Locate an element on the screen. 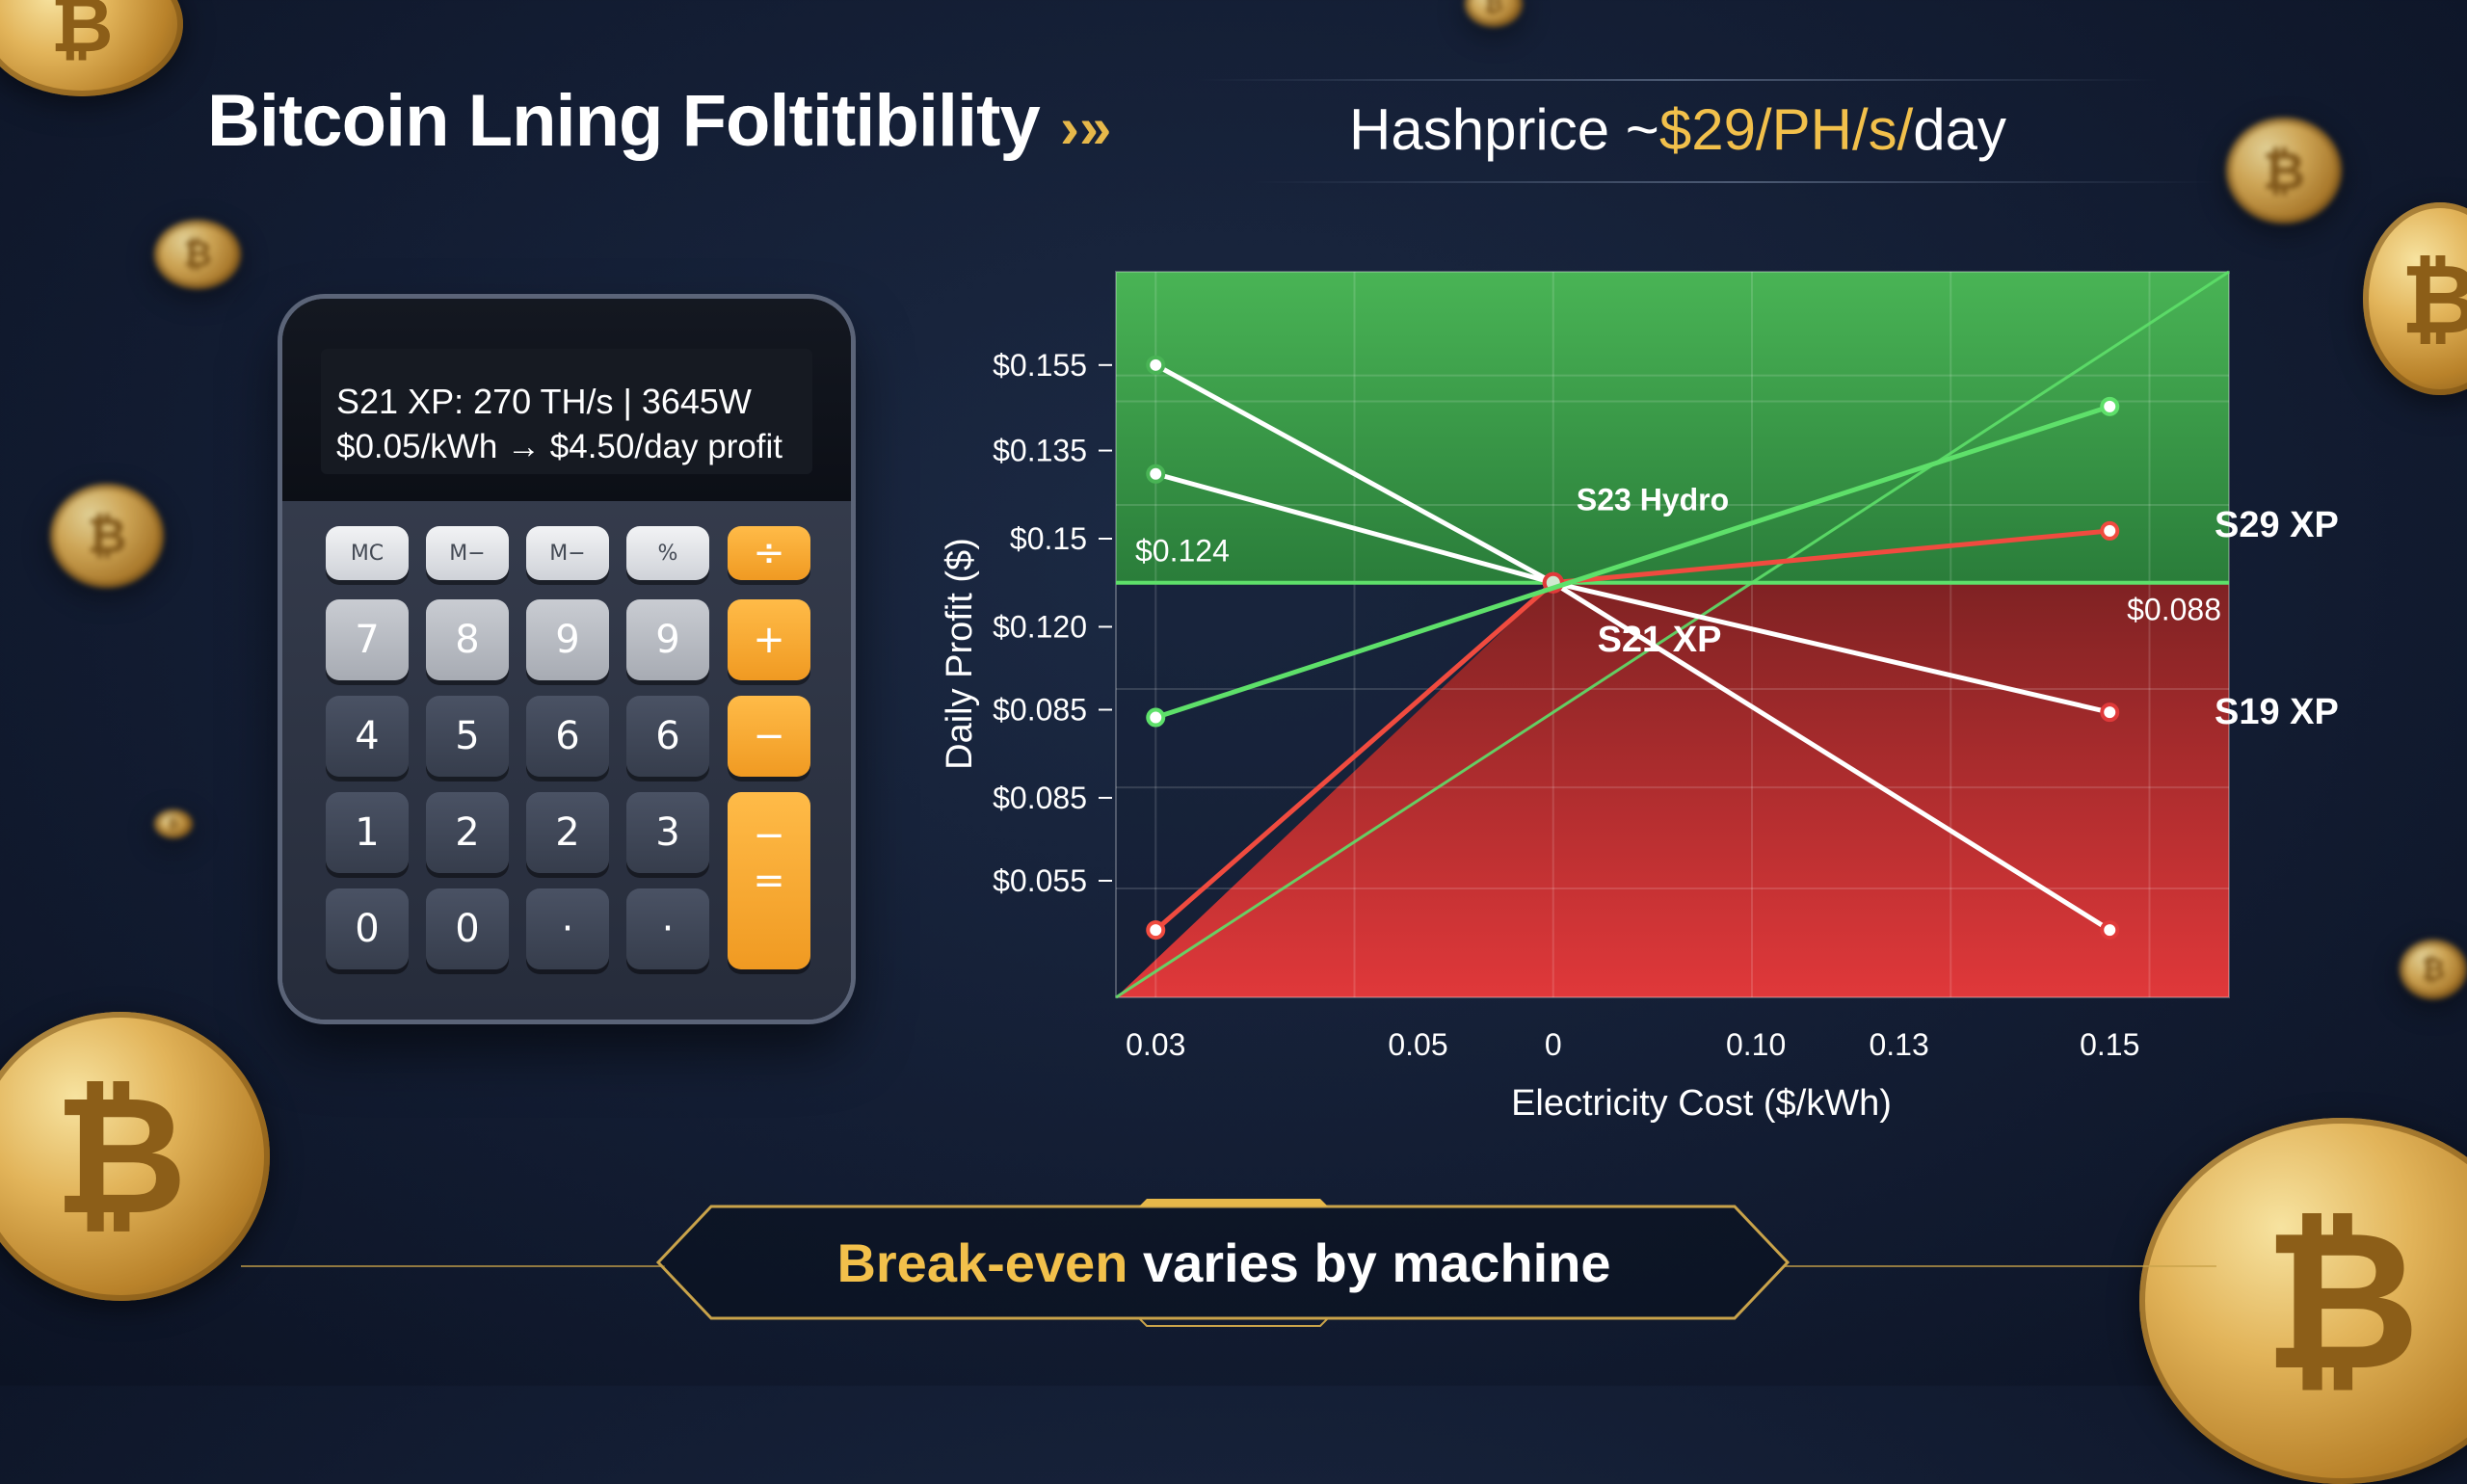 The width and height of the screenshot is (2467, 1484). calculator-key: 5 is located at coordinates (467, 736).